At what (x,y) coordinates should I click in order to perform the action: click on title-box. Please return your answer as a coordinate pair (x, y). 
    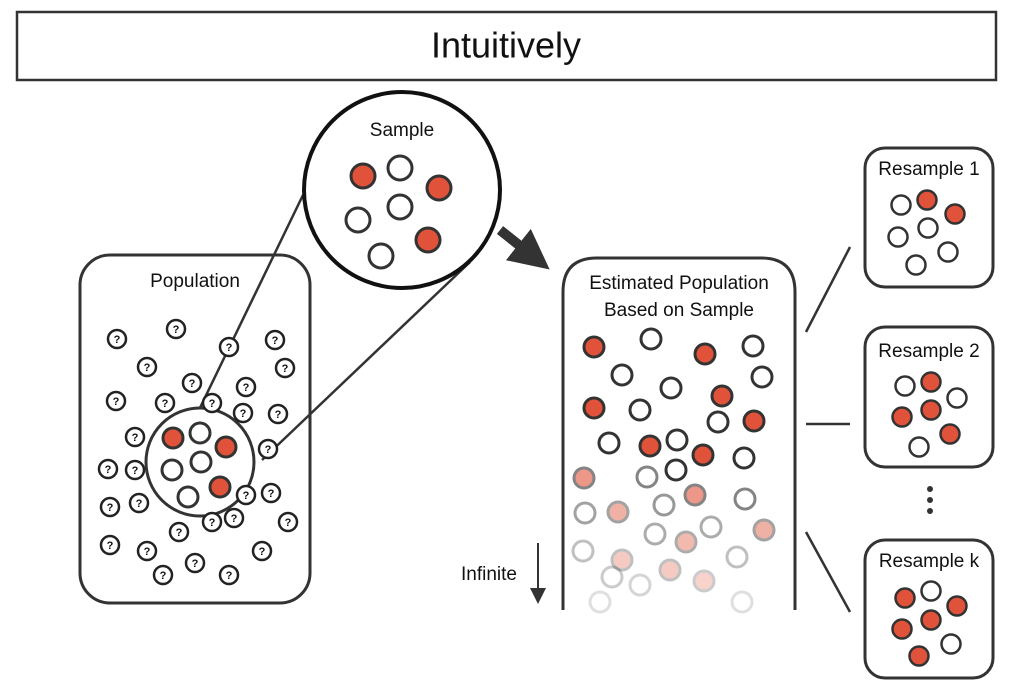
    Looking at the image, I should click on (506, 46).